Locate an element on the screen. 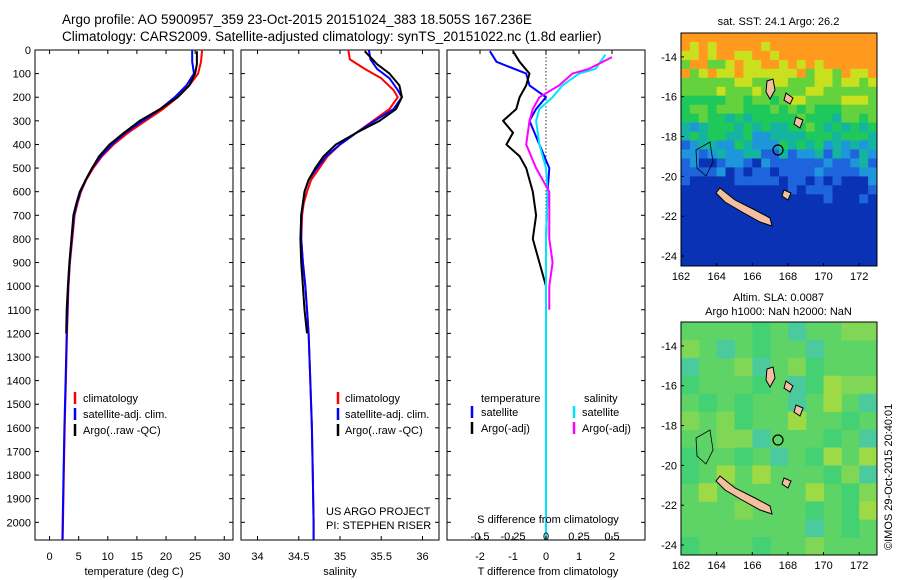 The image size is (900, 580). s-tick-label: -0.5 is located at coordinates (480, 537).